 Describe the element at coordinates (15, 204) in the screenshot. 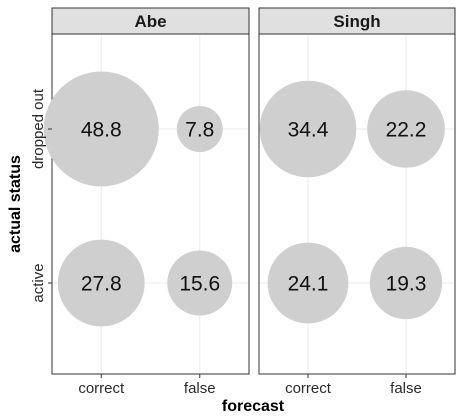

I see `y-axis-title: actual status` at that location.